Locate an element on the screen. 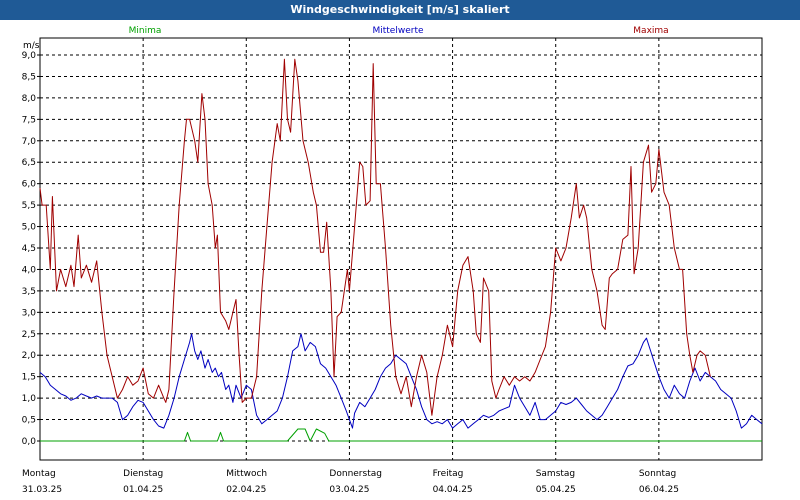 The image size is (800, 500). x-day-label: Montag is located at coordinates (39, 474).